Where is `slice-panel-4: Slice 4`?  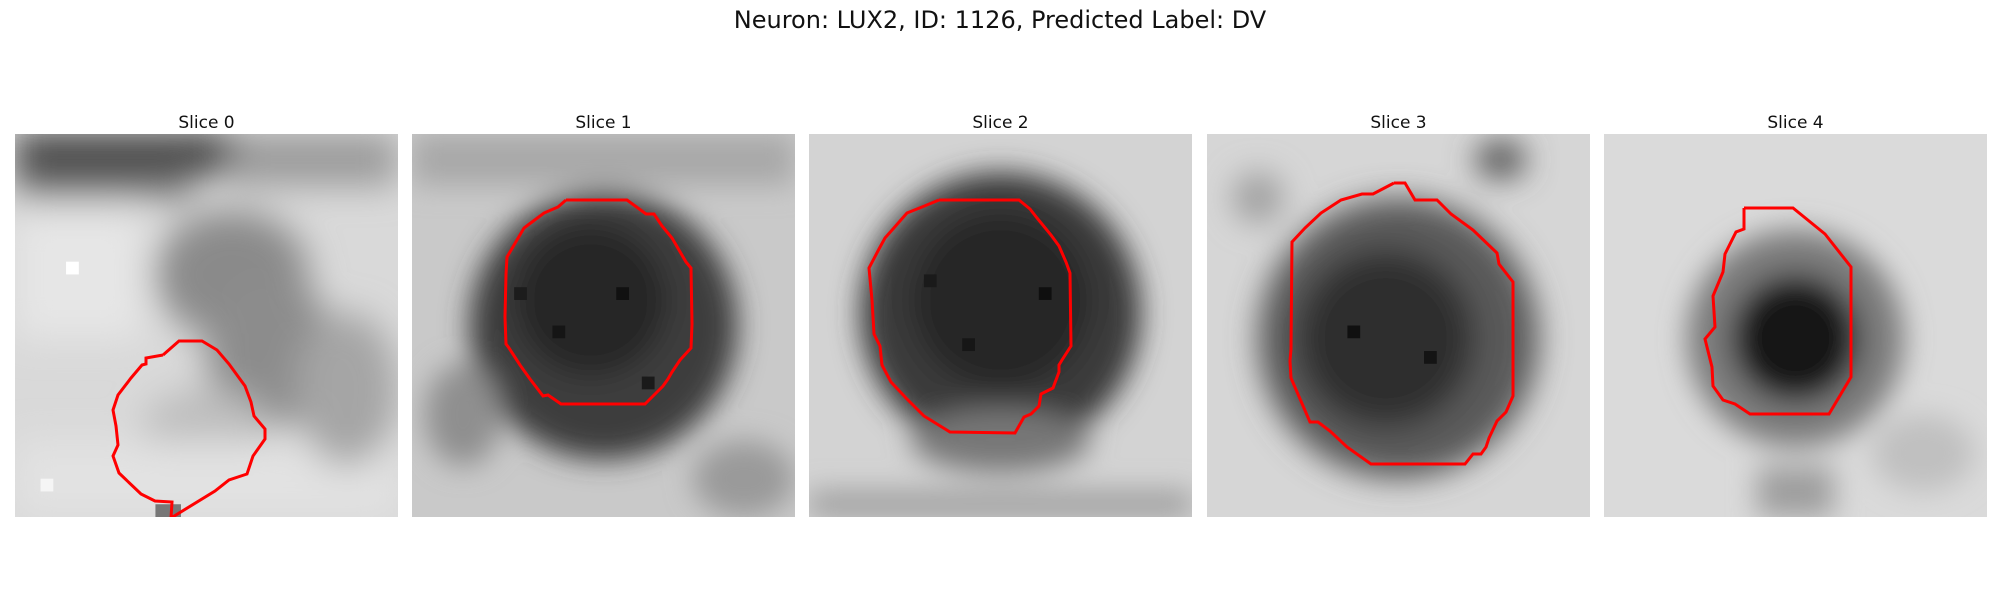
slice-panel-4: Slice 4 is located at coordinates (1795, 314).